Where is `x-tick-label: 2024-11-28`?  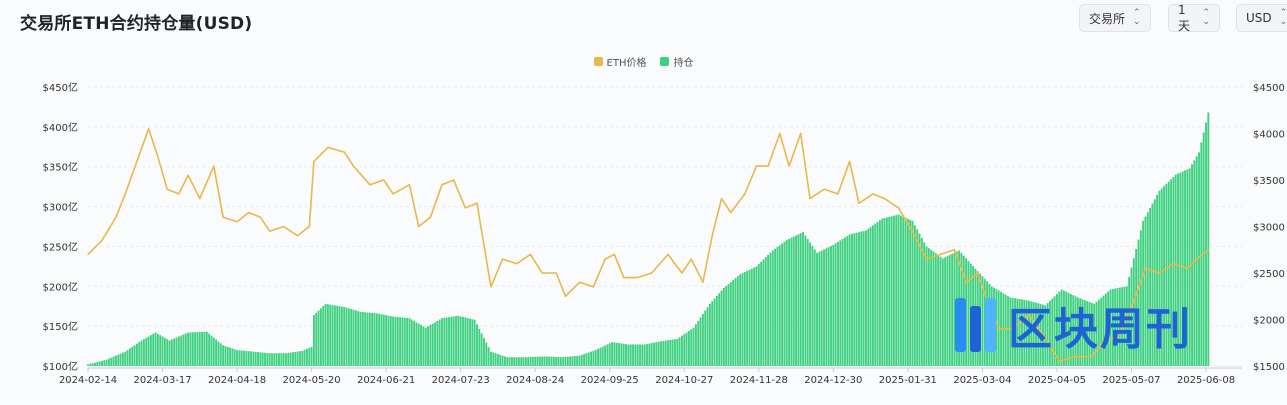 x-tick-label: 2024-11-28 is located at coordinates (759, 380).